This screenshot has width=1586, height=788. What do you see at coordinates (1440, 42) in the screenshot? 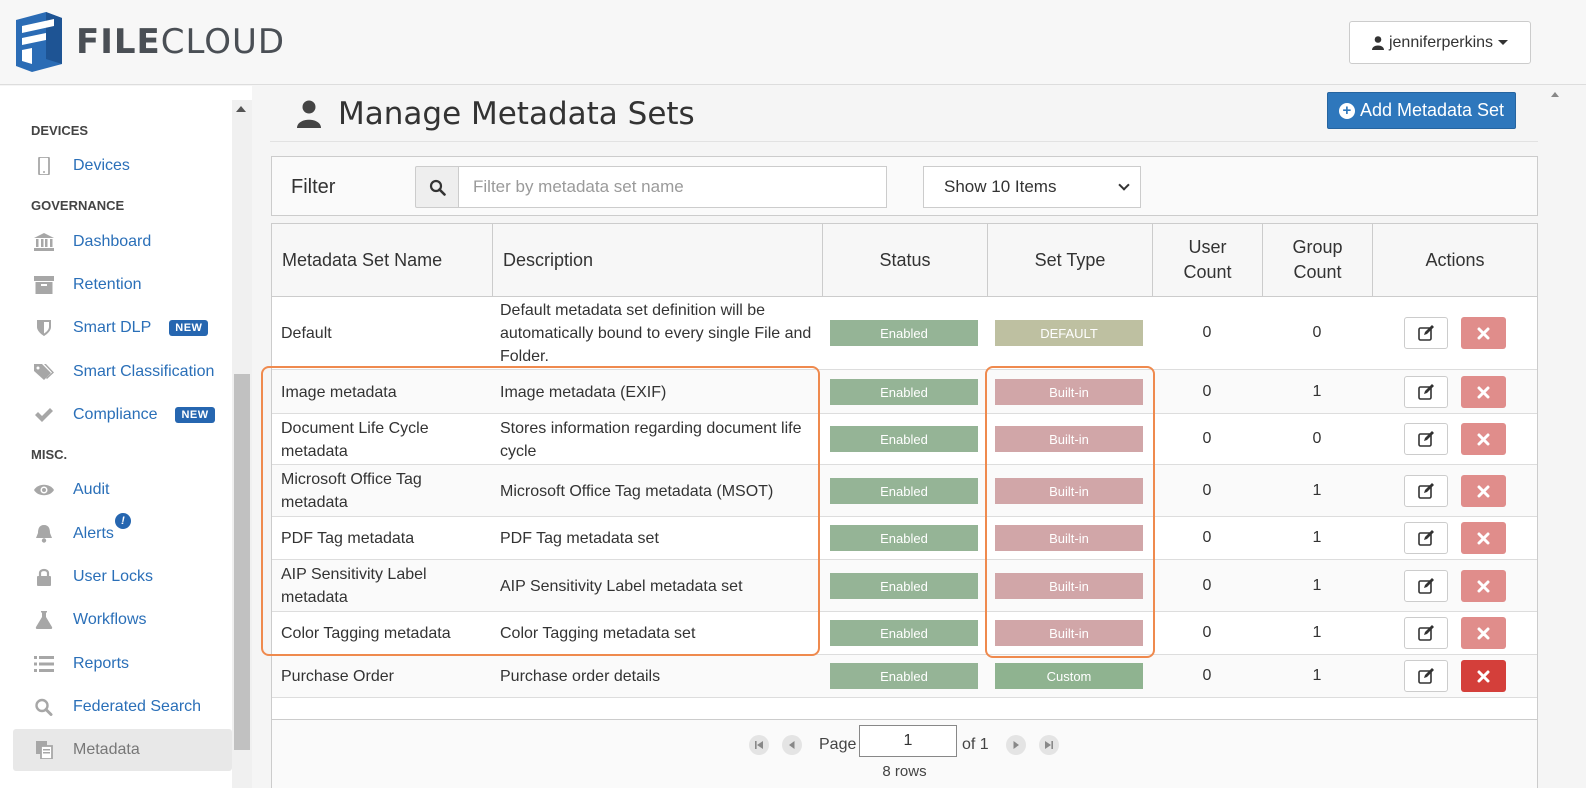
I see `user-menu-button: jenniferperkins` at bounding box center [1440, 42].